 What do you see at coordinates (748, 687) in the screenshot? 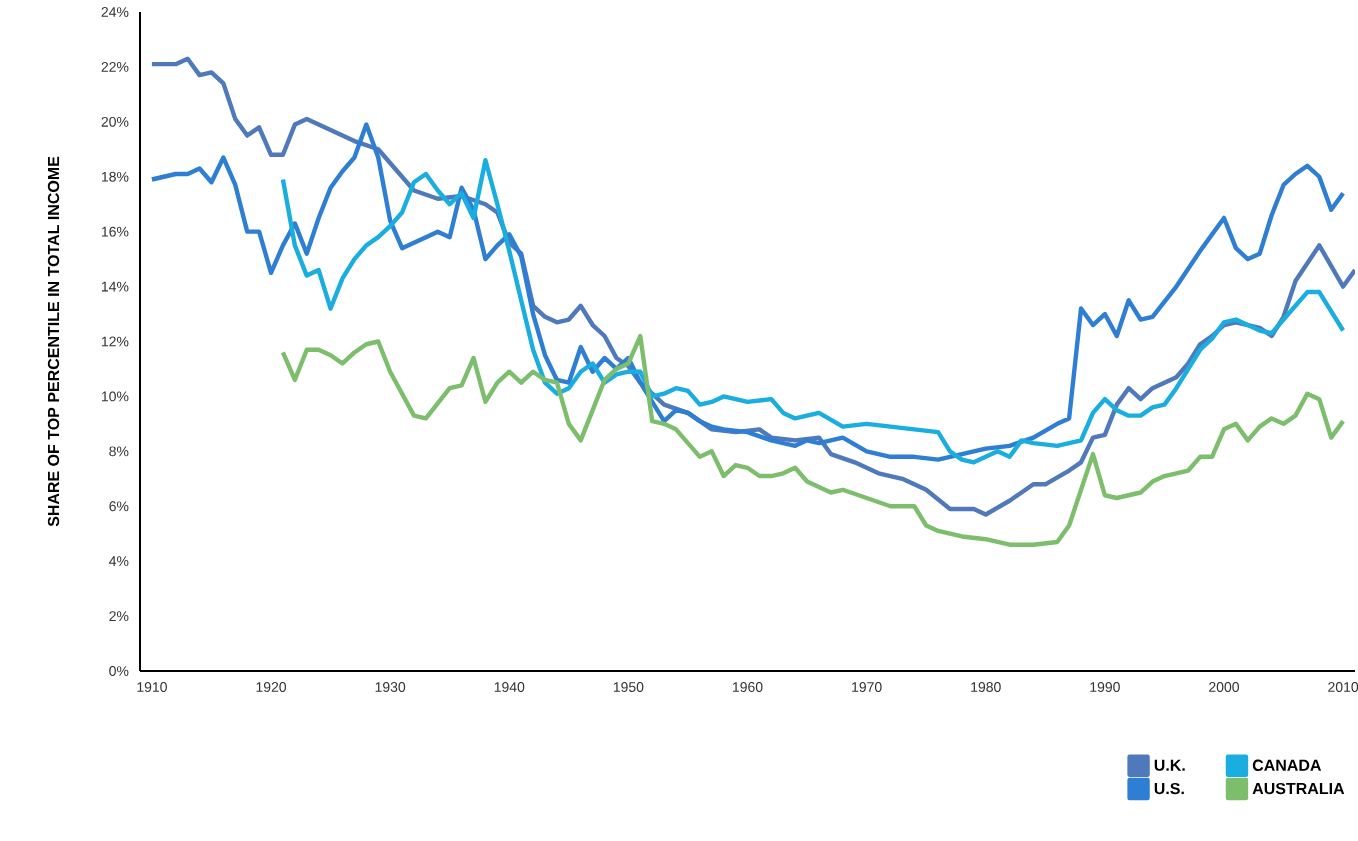
I see `x-tick-label: 1960` at bounding box center [748, 687].